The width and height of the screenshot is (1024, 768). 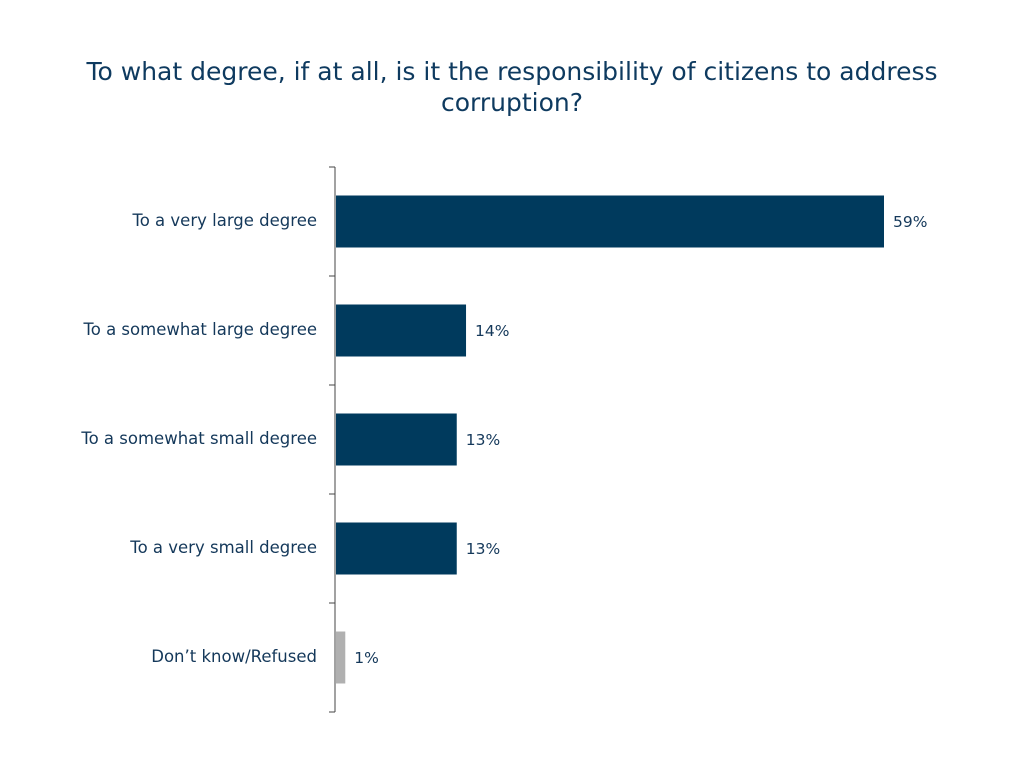 What do you see at coordinates (224, 220) in the screenshot?
I see `category-label: To a very large degree` at bounding box center [224, 220].